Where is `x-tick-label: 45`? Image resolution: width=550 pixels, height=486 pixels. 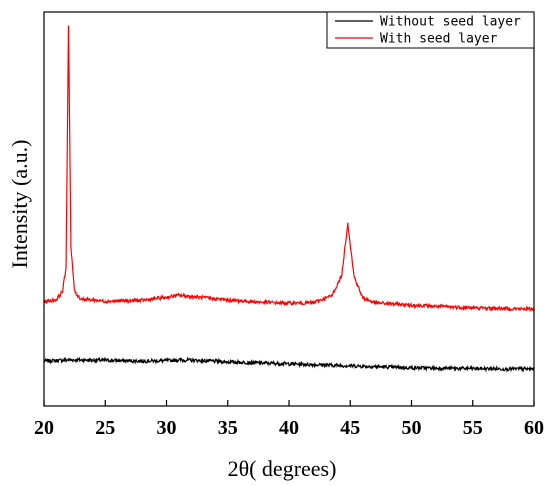
x-tick-label: 45 is located at coordinates (350, 428).